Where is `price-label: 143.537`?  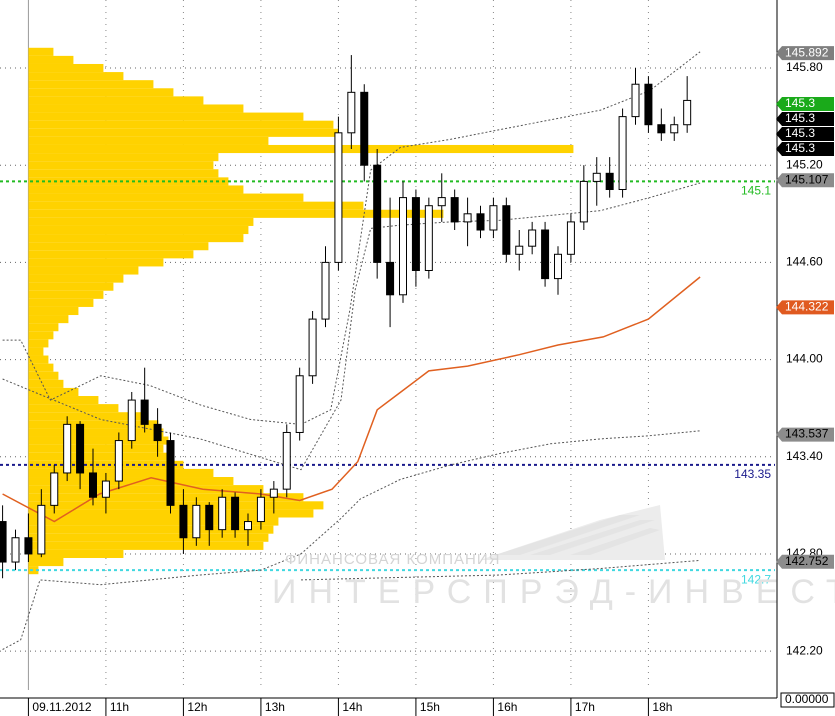
price-label: 143.537 is located at coordinates (807, 434).